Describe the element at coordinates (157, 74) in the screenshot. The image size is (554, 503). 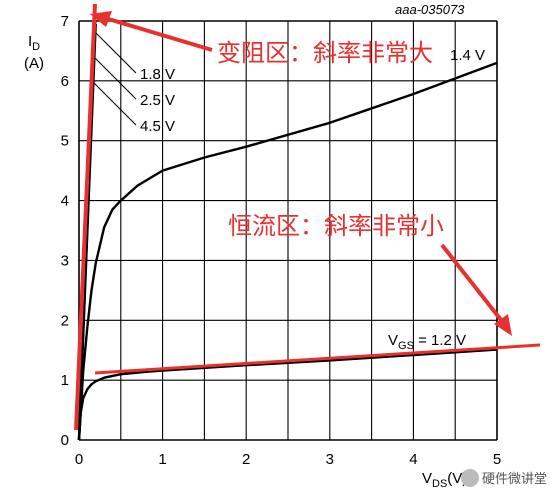
I see `series-label: 1.8 V` at that location.